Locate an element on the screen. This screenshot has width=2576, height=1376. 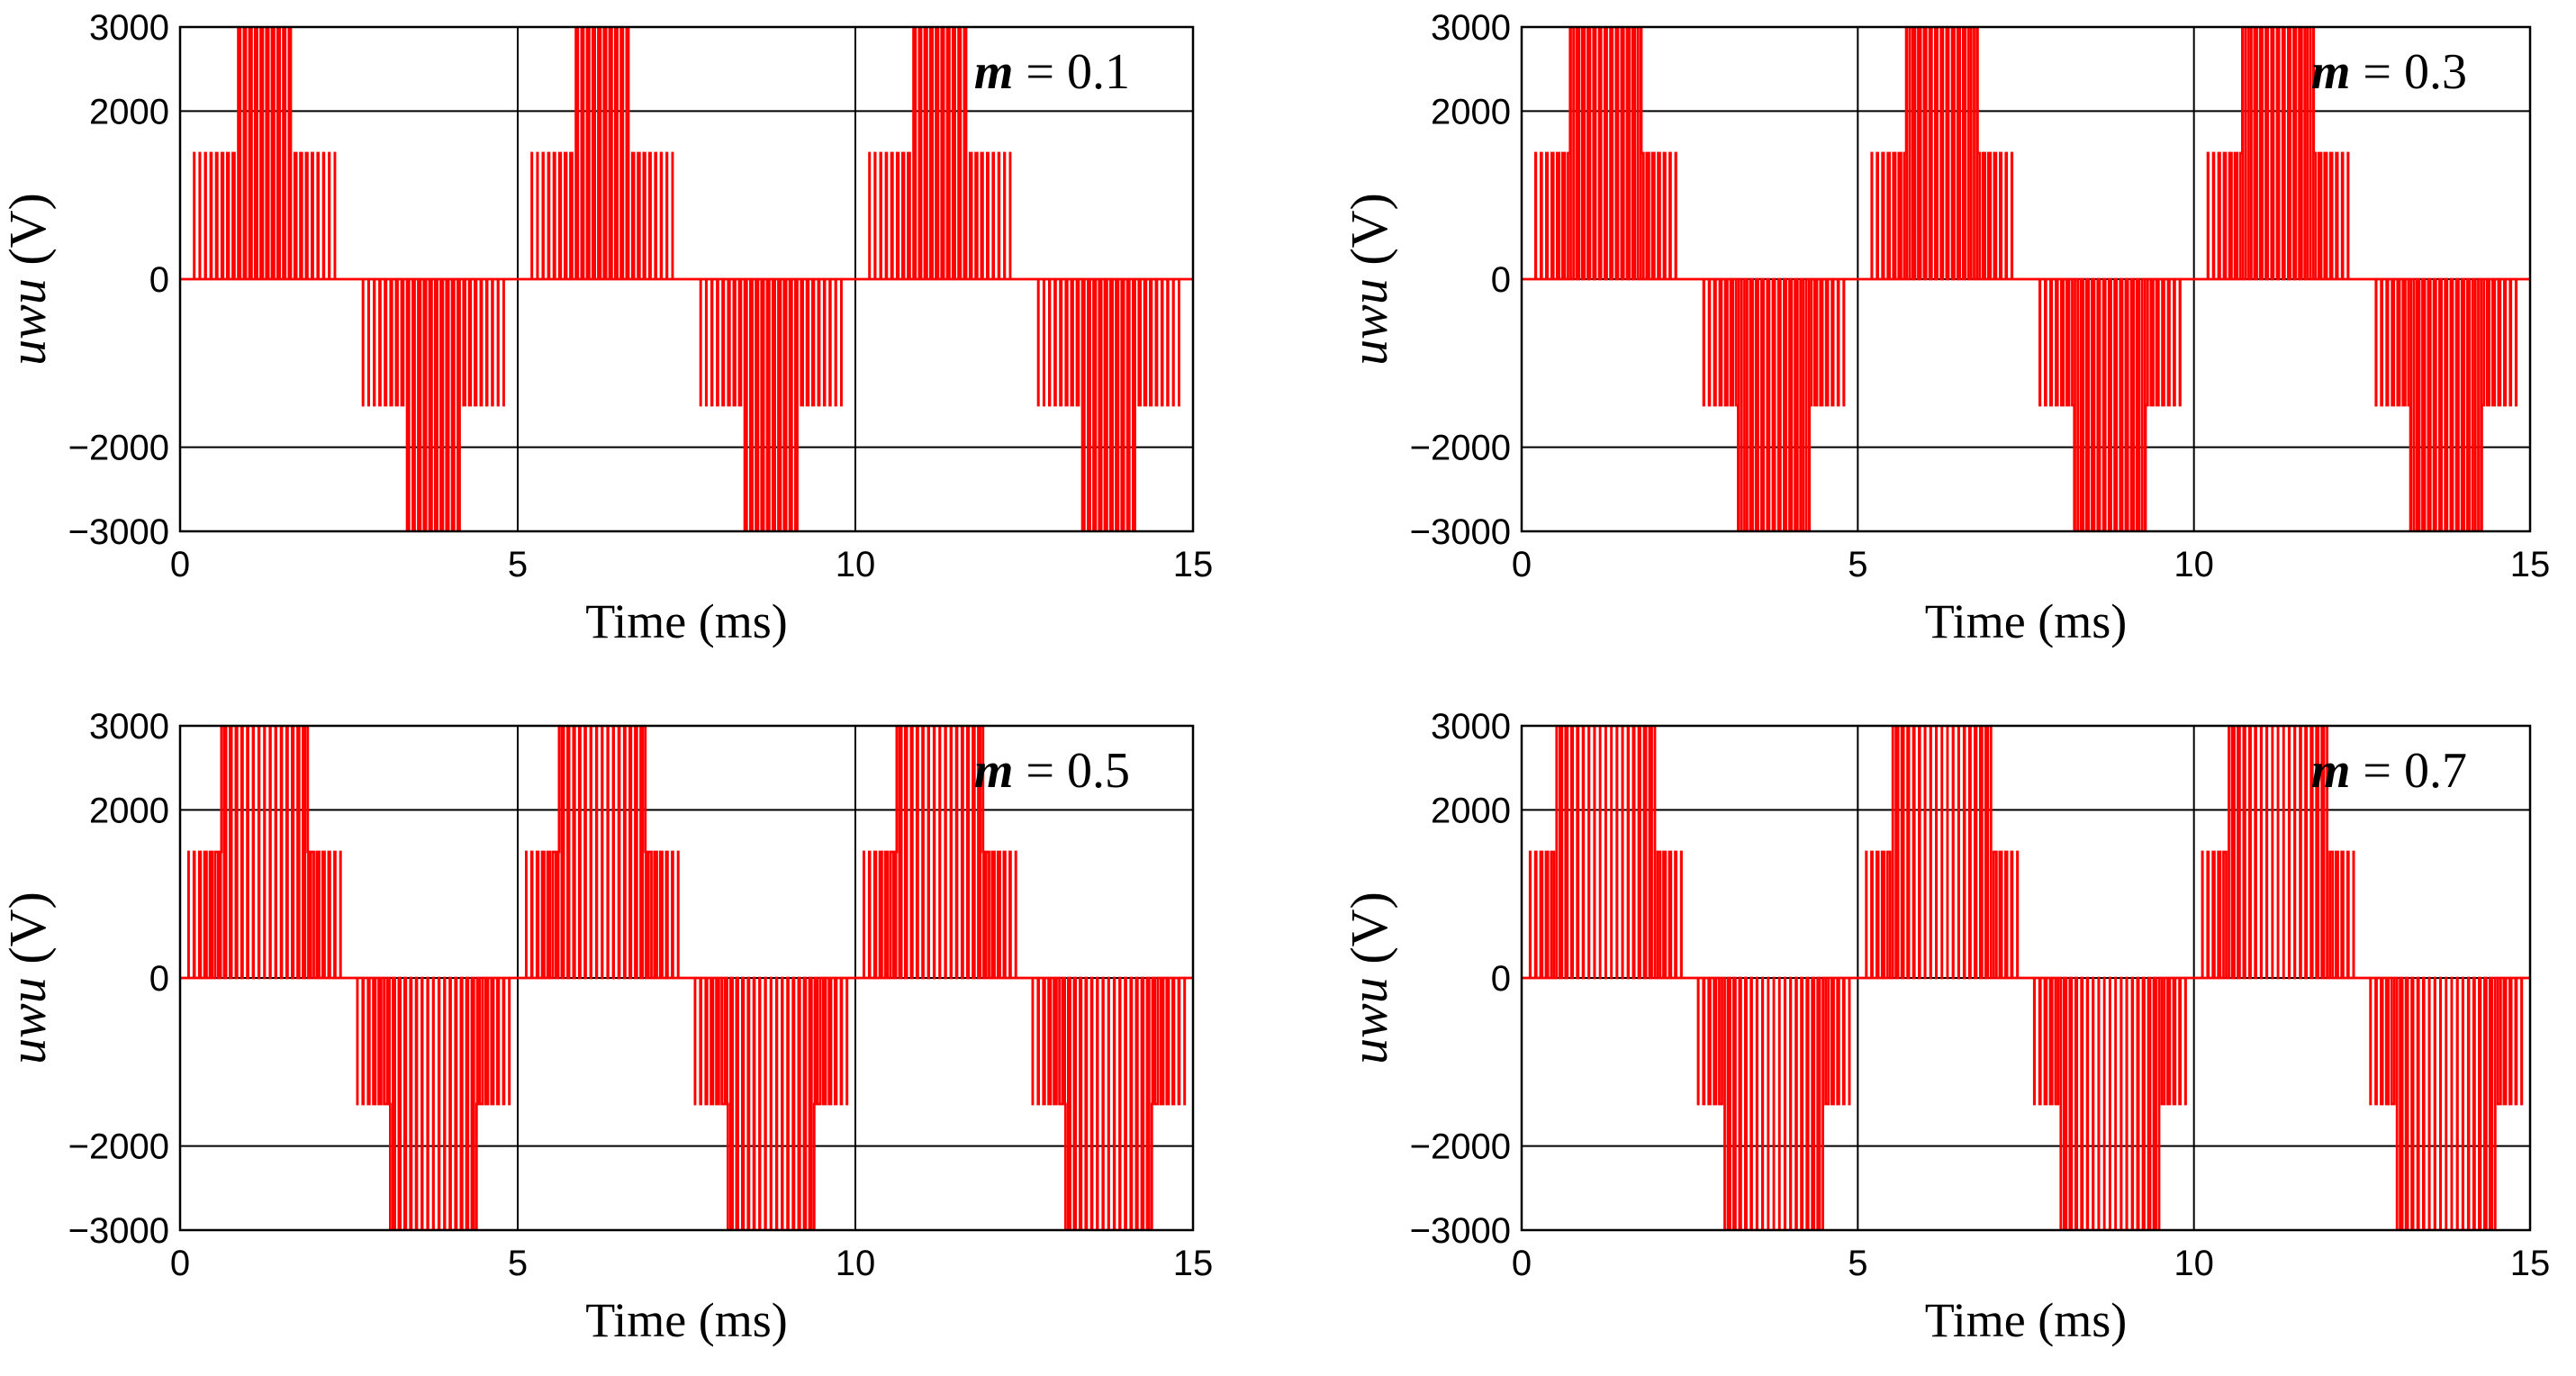
modulation-index-annotation: m = 0.3 is located at coordinates (2389, 72).